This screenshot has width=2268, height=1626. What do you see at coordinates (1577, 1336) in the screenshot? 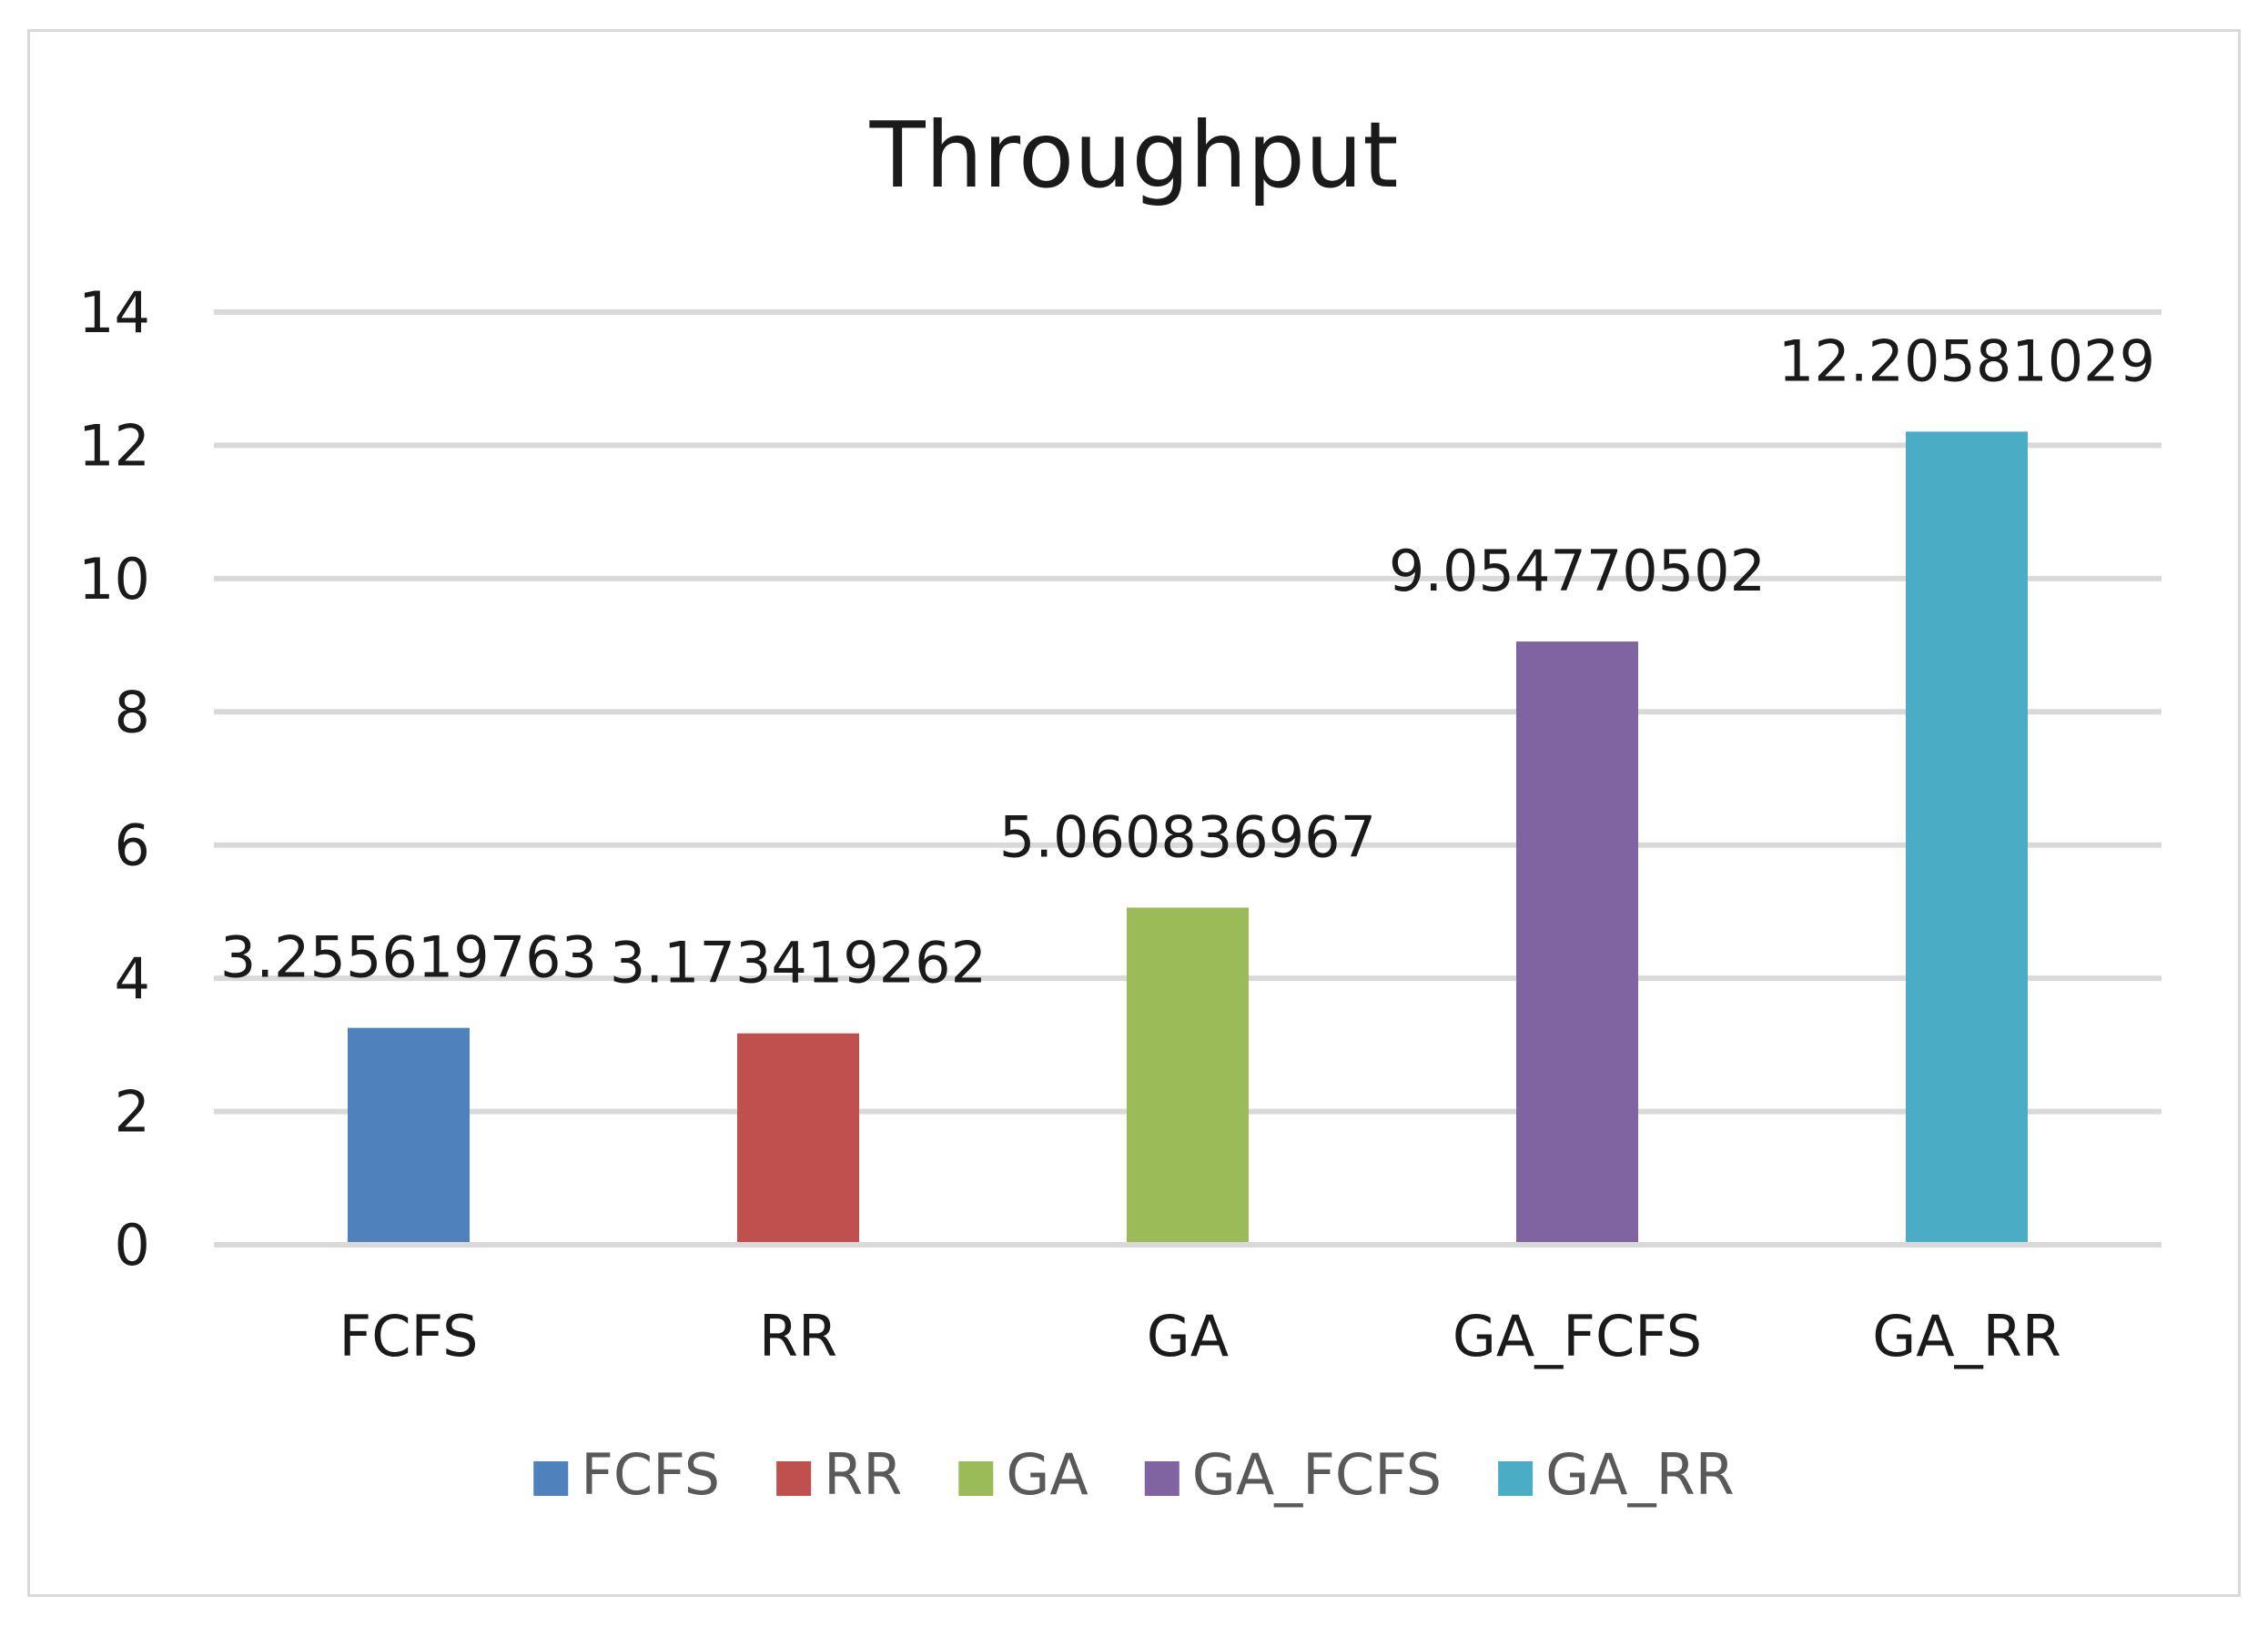
I see `x-category-label: GA_FCFS` at bounding box center [1577, 1336].